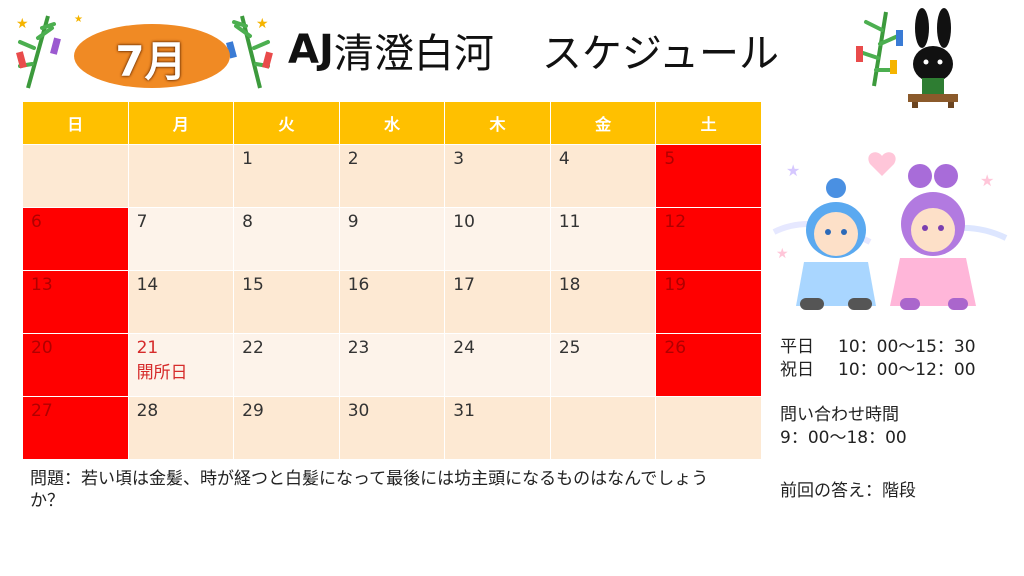  What do you see at coordinates (879, 49) in the screenshot?
I see `bamboo-icon` at bounding box center [879, 49].